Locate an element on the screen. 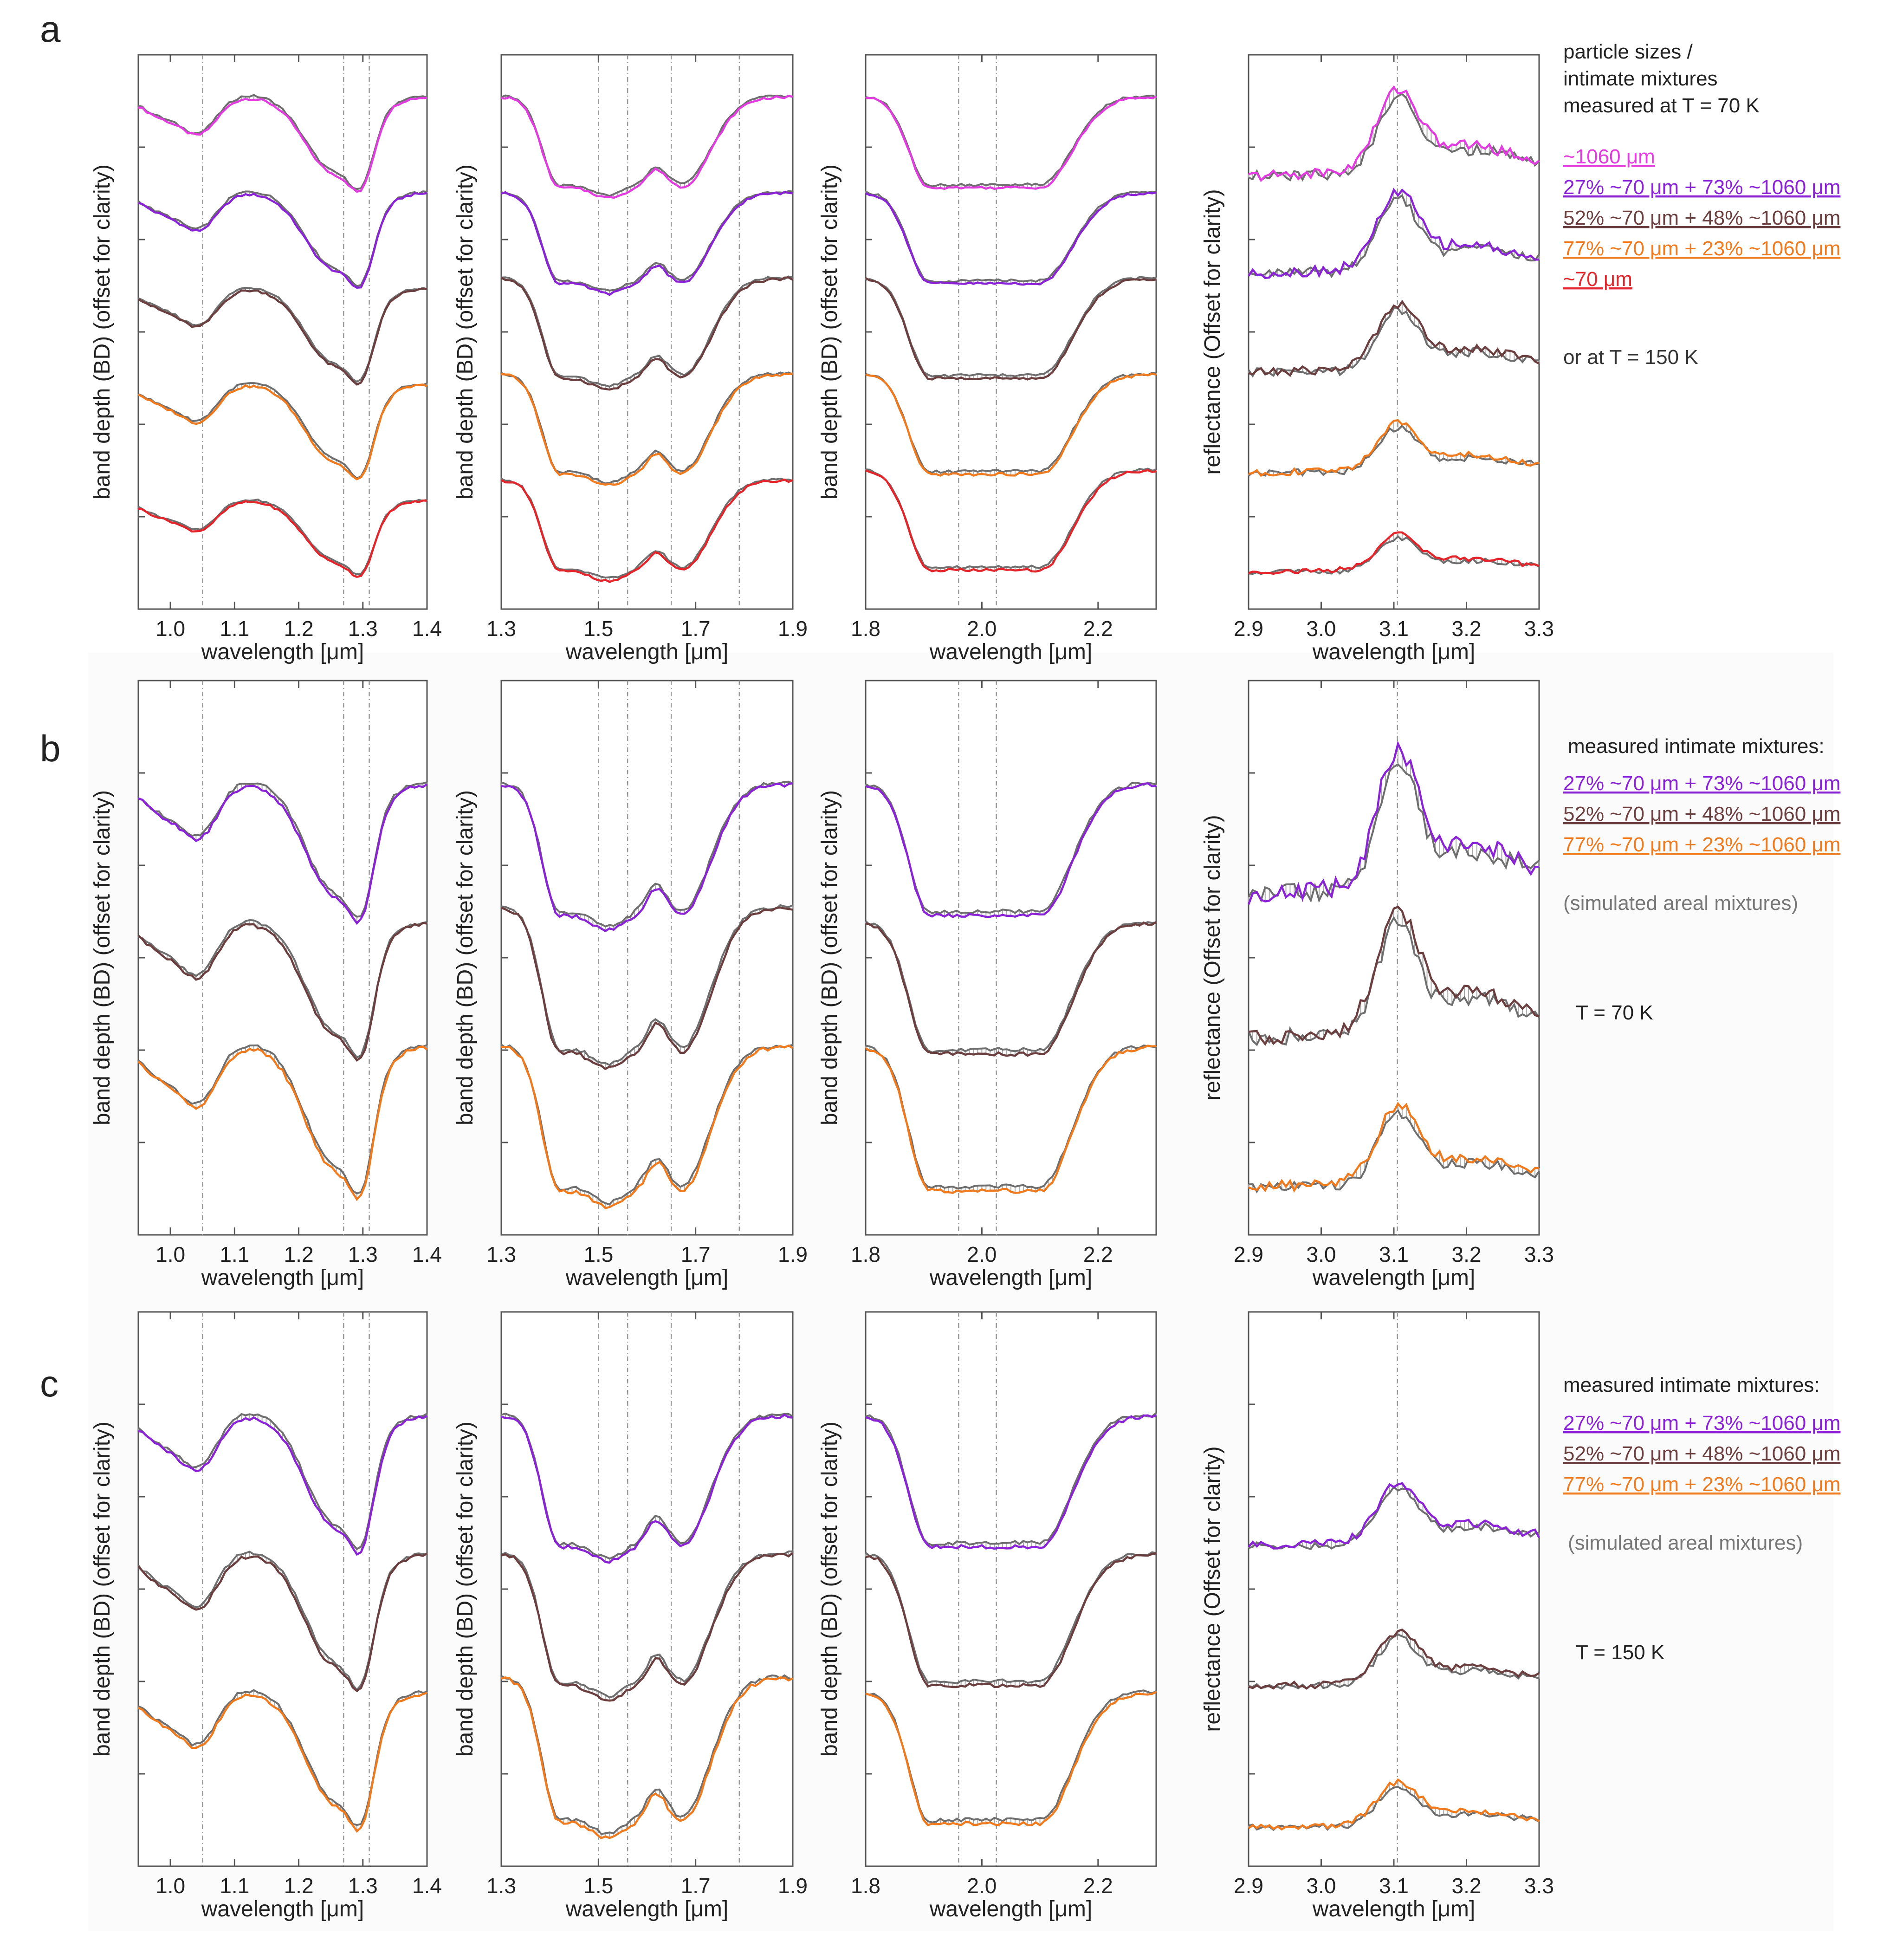  legend-b-item-m27: 27% ~70 μm + 73% ~1060 μm is located at coordinates (1701, 784).